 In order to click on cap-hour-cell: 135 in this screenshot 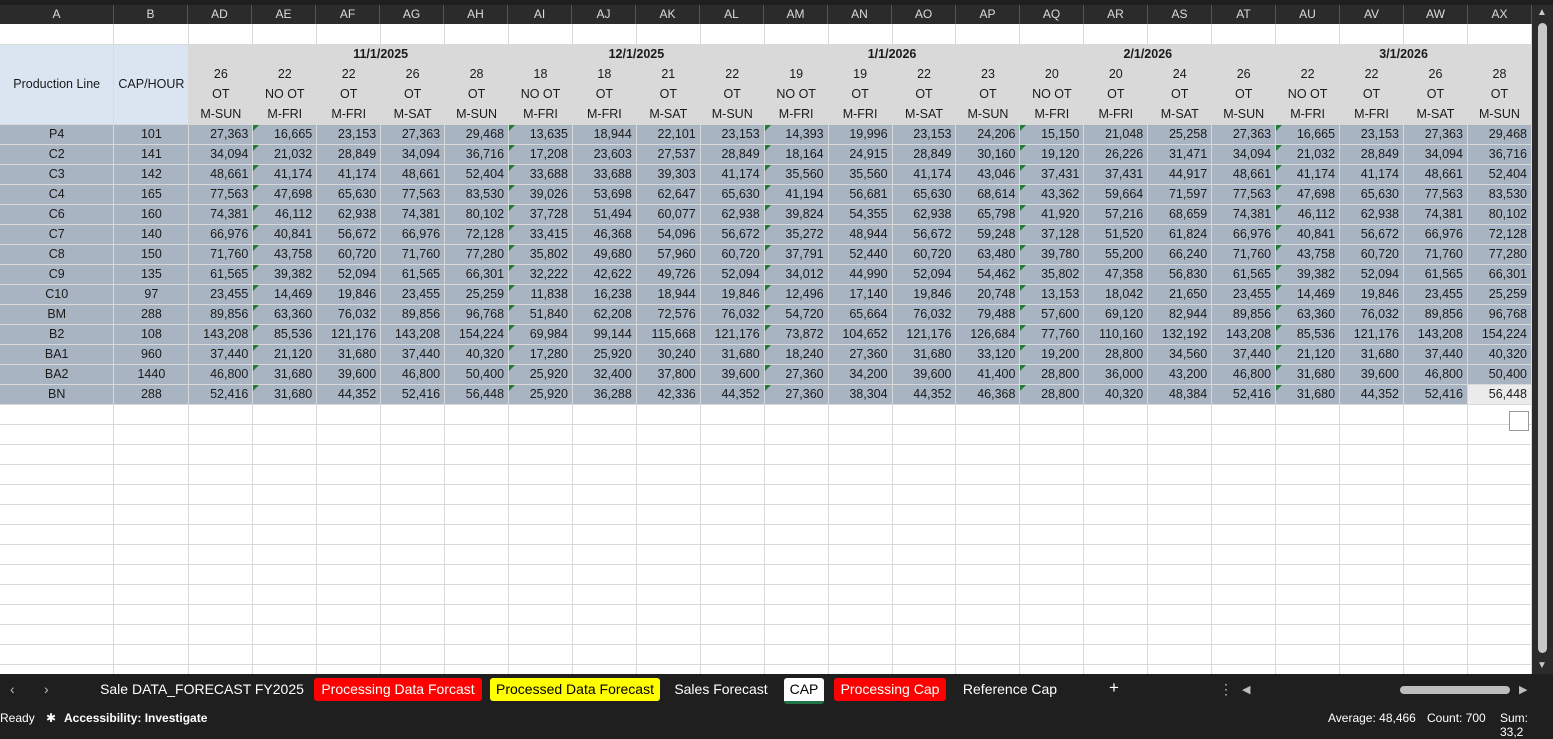, I will do `click(151, 274)`.